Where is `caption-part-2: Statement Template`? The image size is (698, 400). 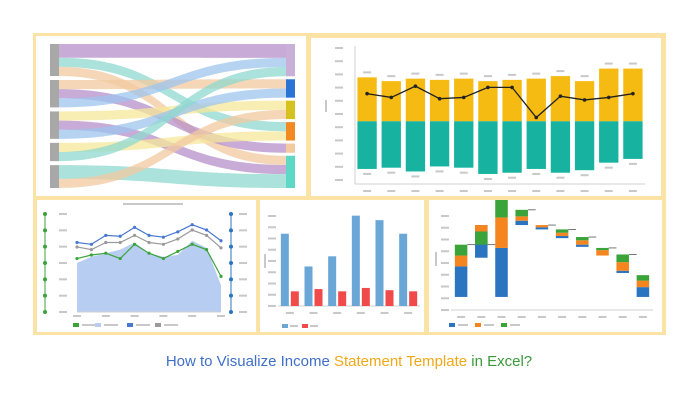 caption-part-2: Statement Template is located at coordinates (400, 361).